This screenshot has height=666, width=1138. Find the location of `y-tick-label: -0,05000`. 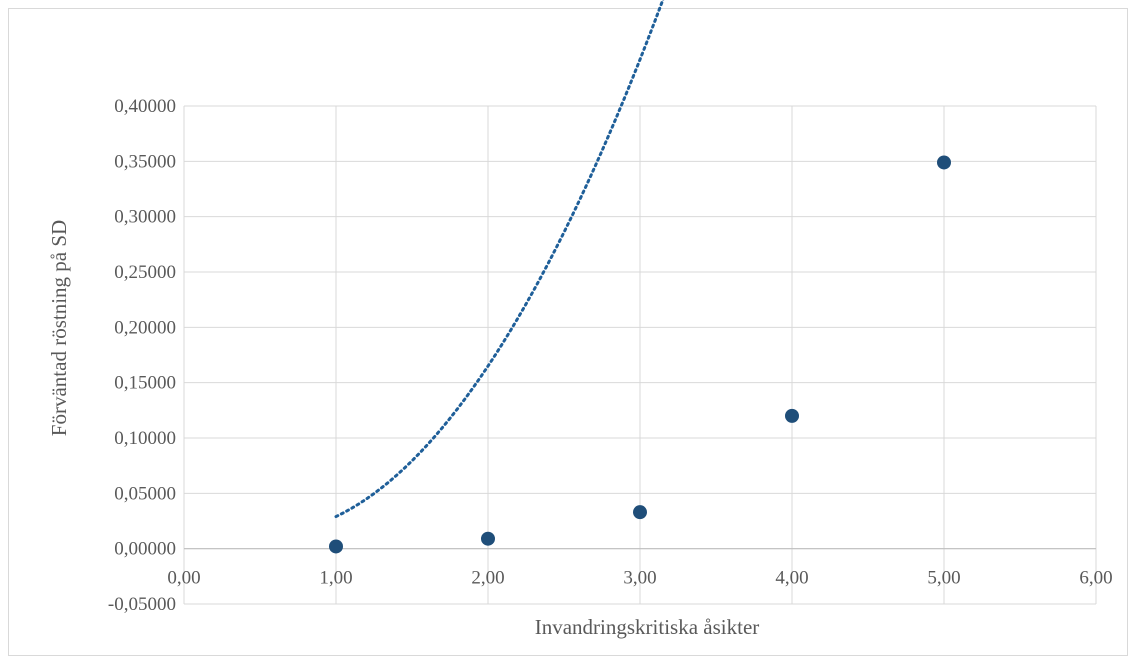

y-tick-label: -0,05000 is located at coordinates (142, 604).